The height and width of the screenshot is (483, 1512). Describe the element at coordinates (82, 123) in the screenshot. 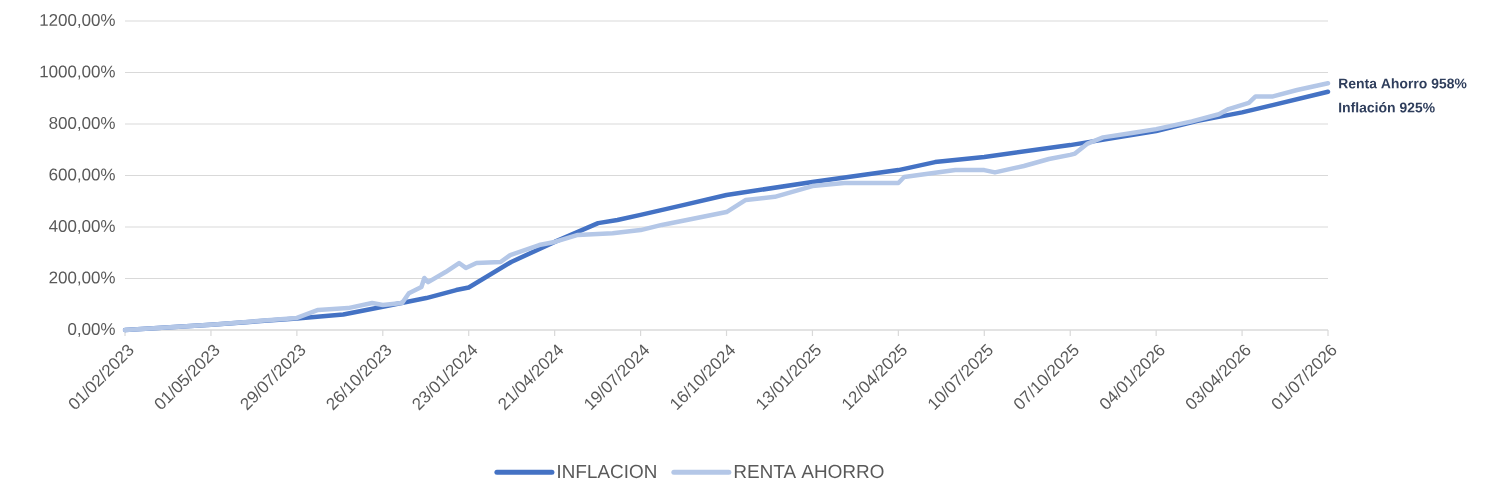

I see `y-tick-label: 800,00%` at that location.